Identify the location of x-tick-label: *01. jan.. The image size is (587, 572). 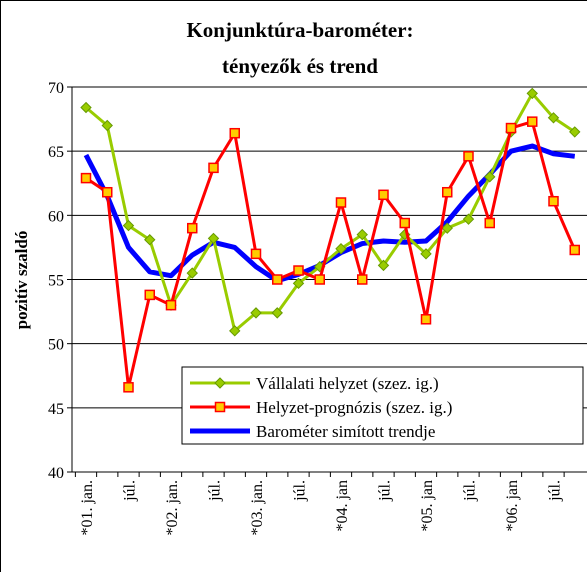
(87, 508).